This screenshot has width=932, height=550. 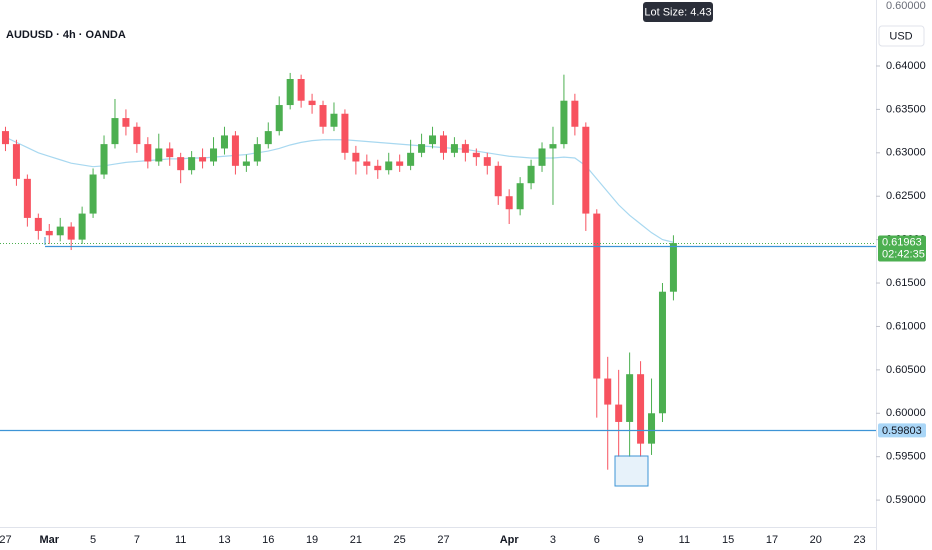 I want to click on lot-size: Lot Size: 4.43, so click(x=677, y=12).